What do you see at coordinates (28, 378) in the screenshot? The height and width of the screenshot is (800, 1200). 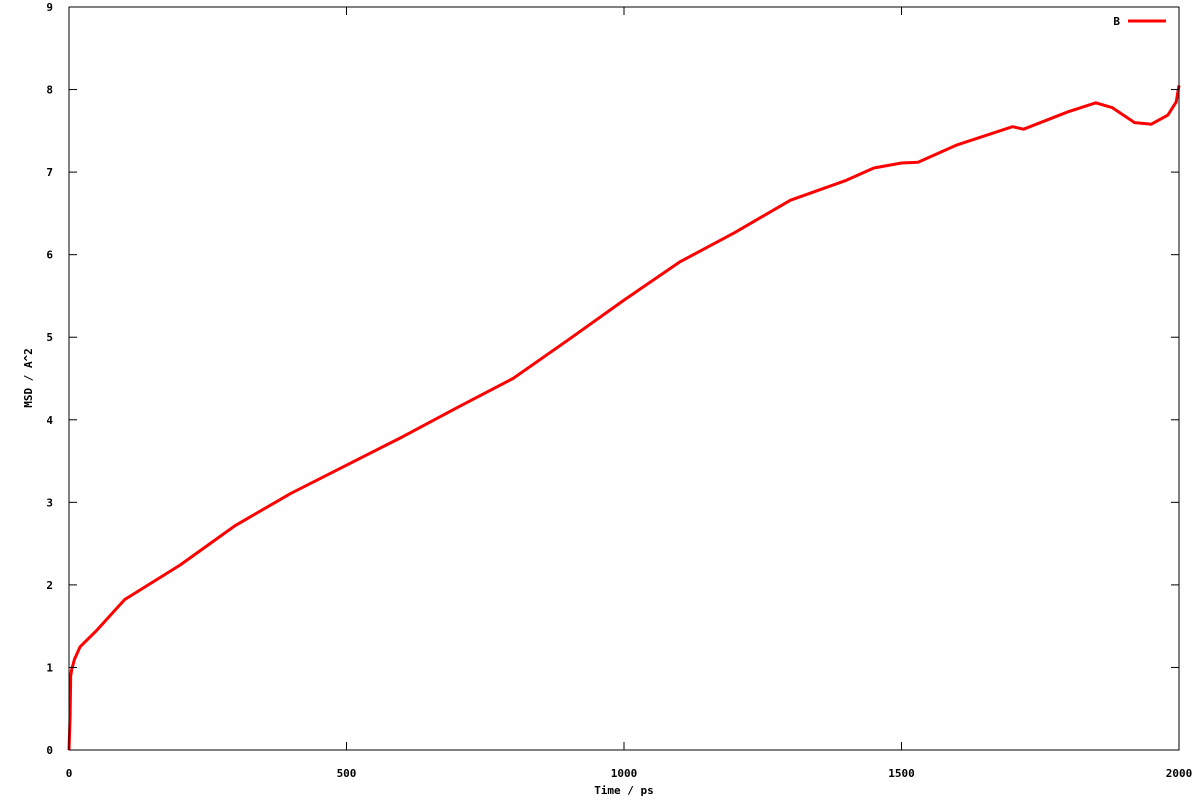 I see `y-axis-label: MSD / A^2` at bounding box center [28, 378].